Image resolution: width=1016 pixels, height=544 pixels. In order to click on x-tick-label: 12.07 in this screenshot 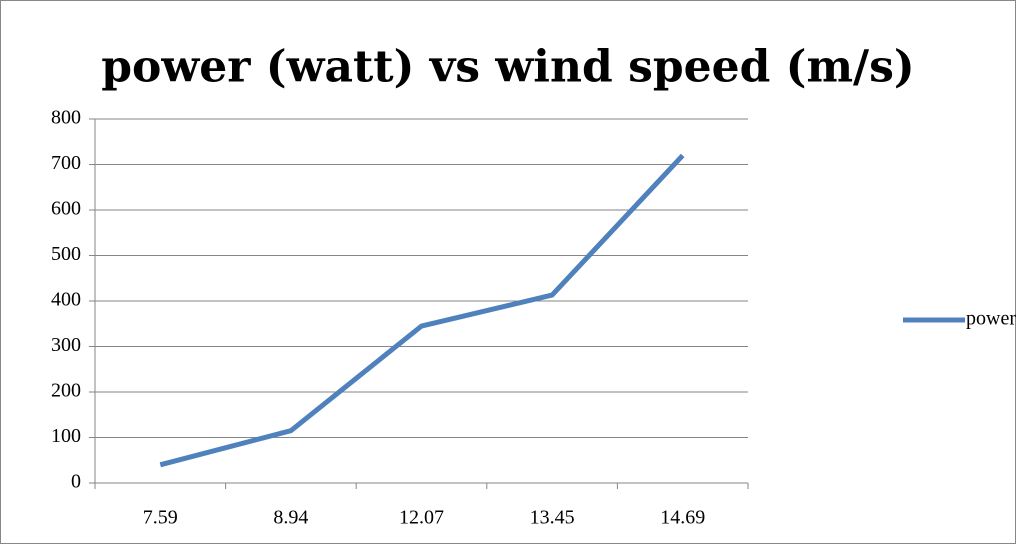, I will do `click(421, 518)`.